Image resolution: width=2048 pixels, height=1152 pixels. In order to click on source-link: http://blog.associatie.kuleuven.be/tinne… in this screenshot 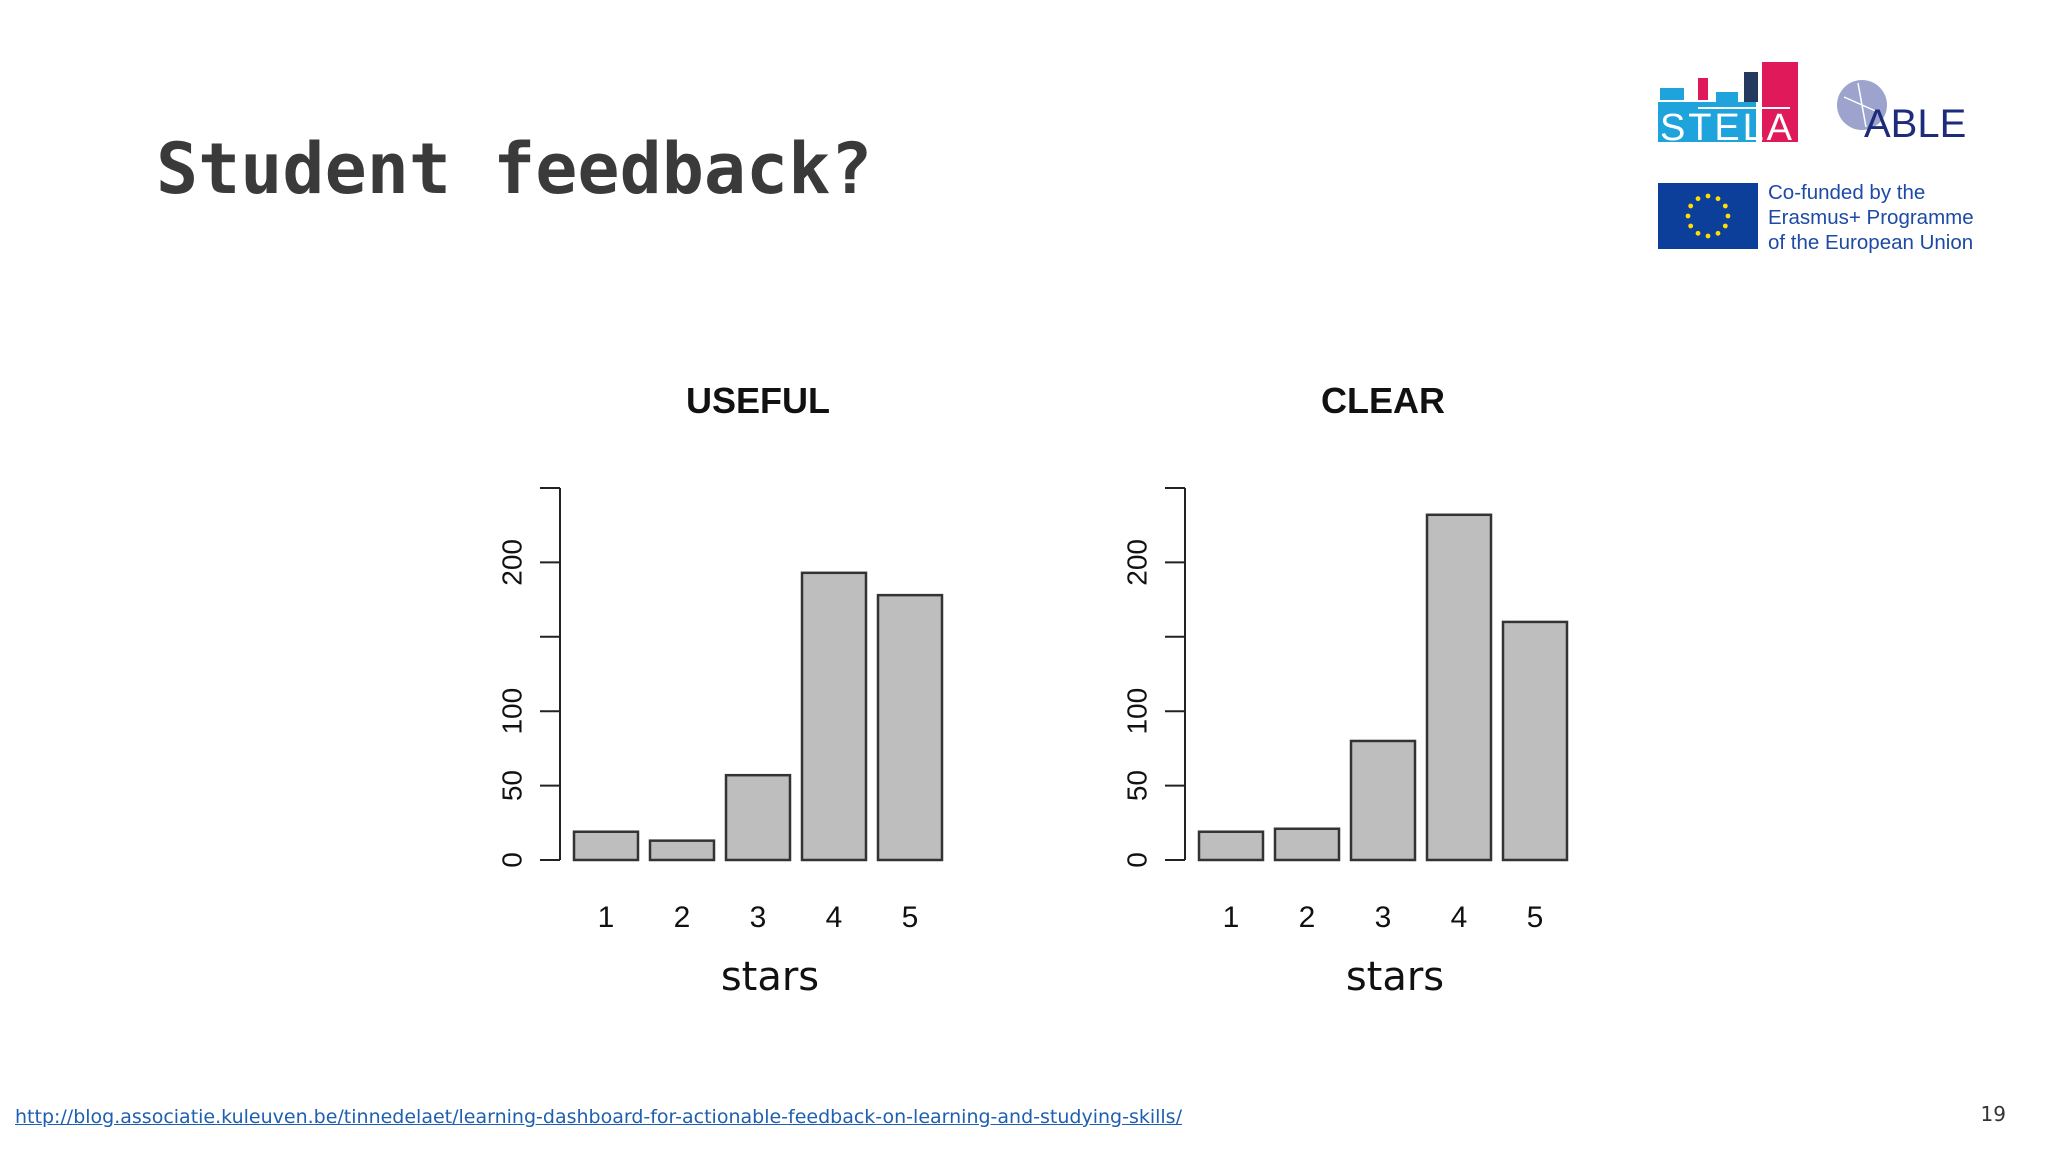, I will do `click(598, 1117)`.